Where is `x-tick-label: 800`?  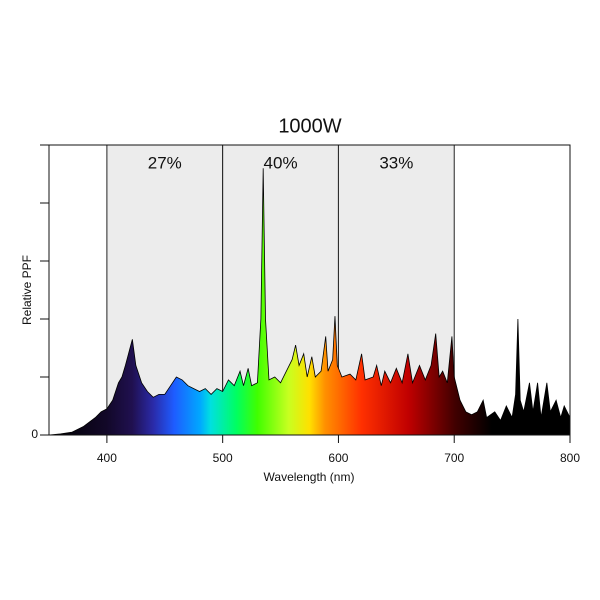 x-tick-label: 800 is located at coordinates (570, 458).